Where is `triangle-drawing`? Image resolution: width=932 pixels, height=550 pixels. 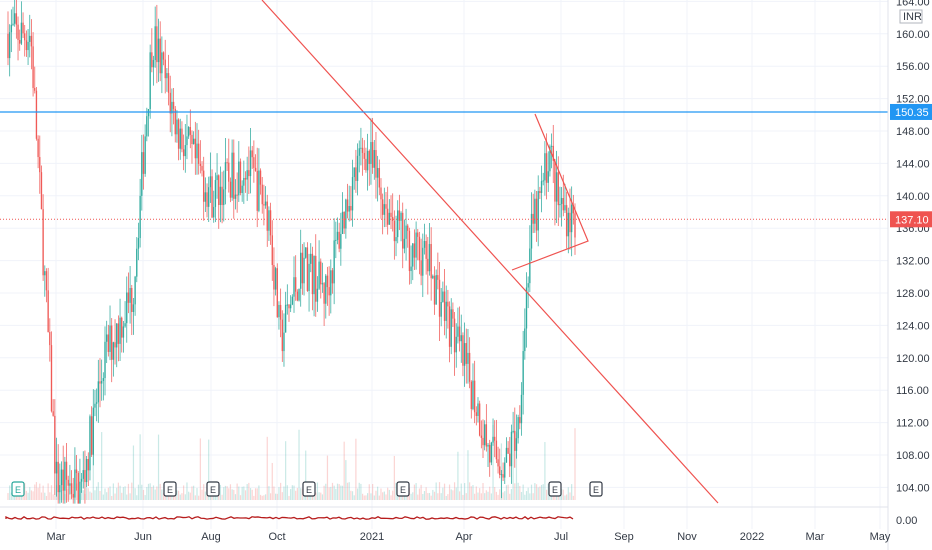
triangle-drawing is located at coordinates (550, 192).